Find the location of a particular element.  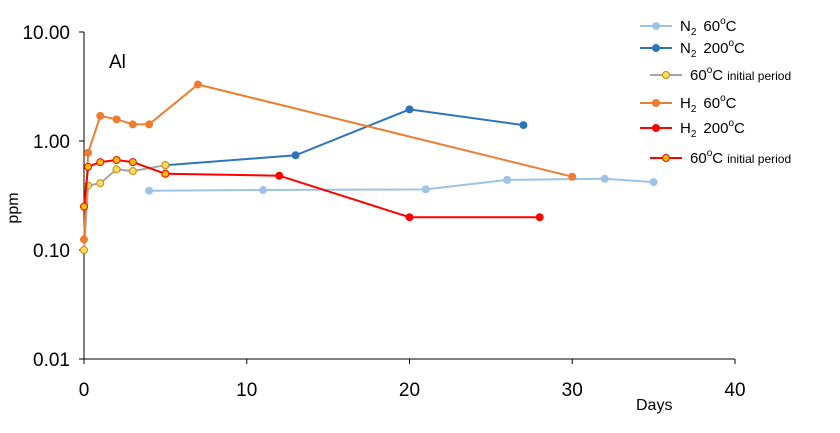

x-axis-label: Days is located at coordinates (654, 405).